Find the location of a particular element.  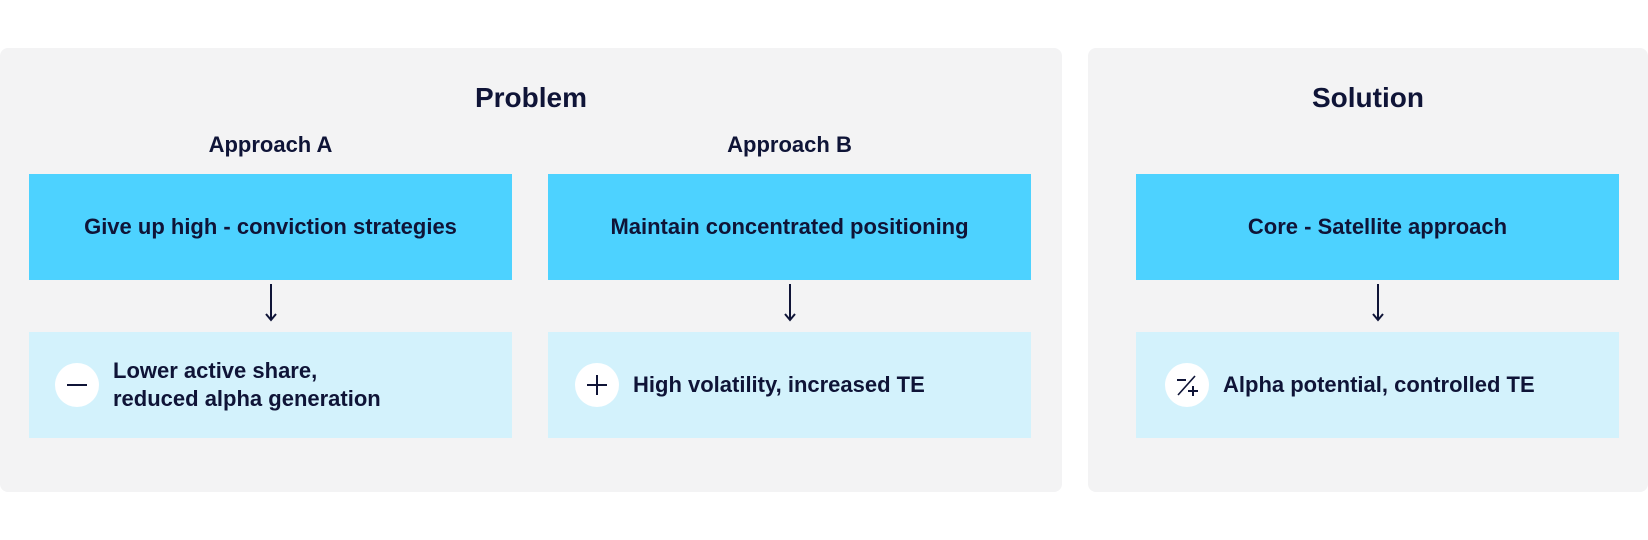

approach-a-action-text: Give up high - conviction strategies is located at coordinates (270, 226).